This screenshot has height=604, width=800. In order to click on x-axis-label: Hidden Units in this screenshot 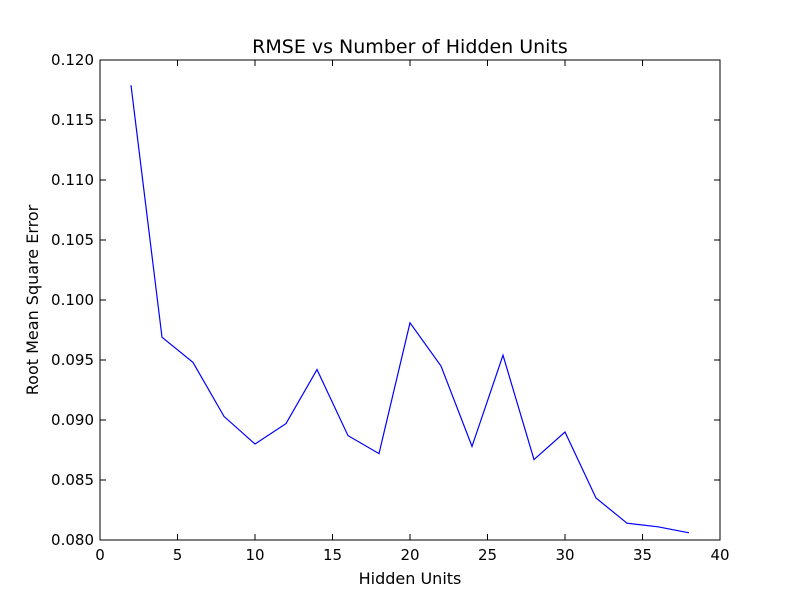, I will do `click(410, 578)`.